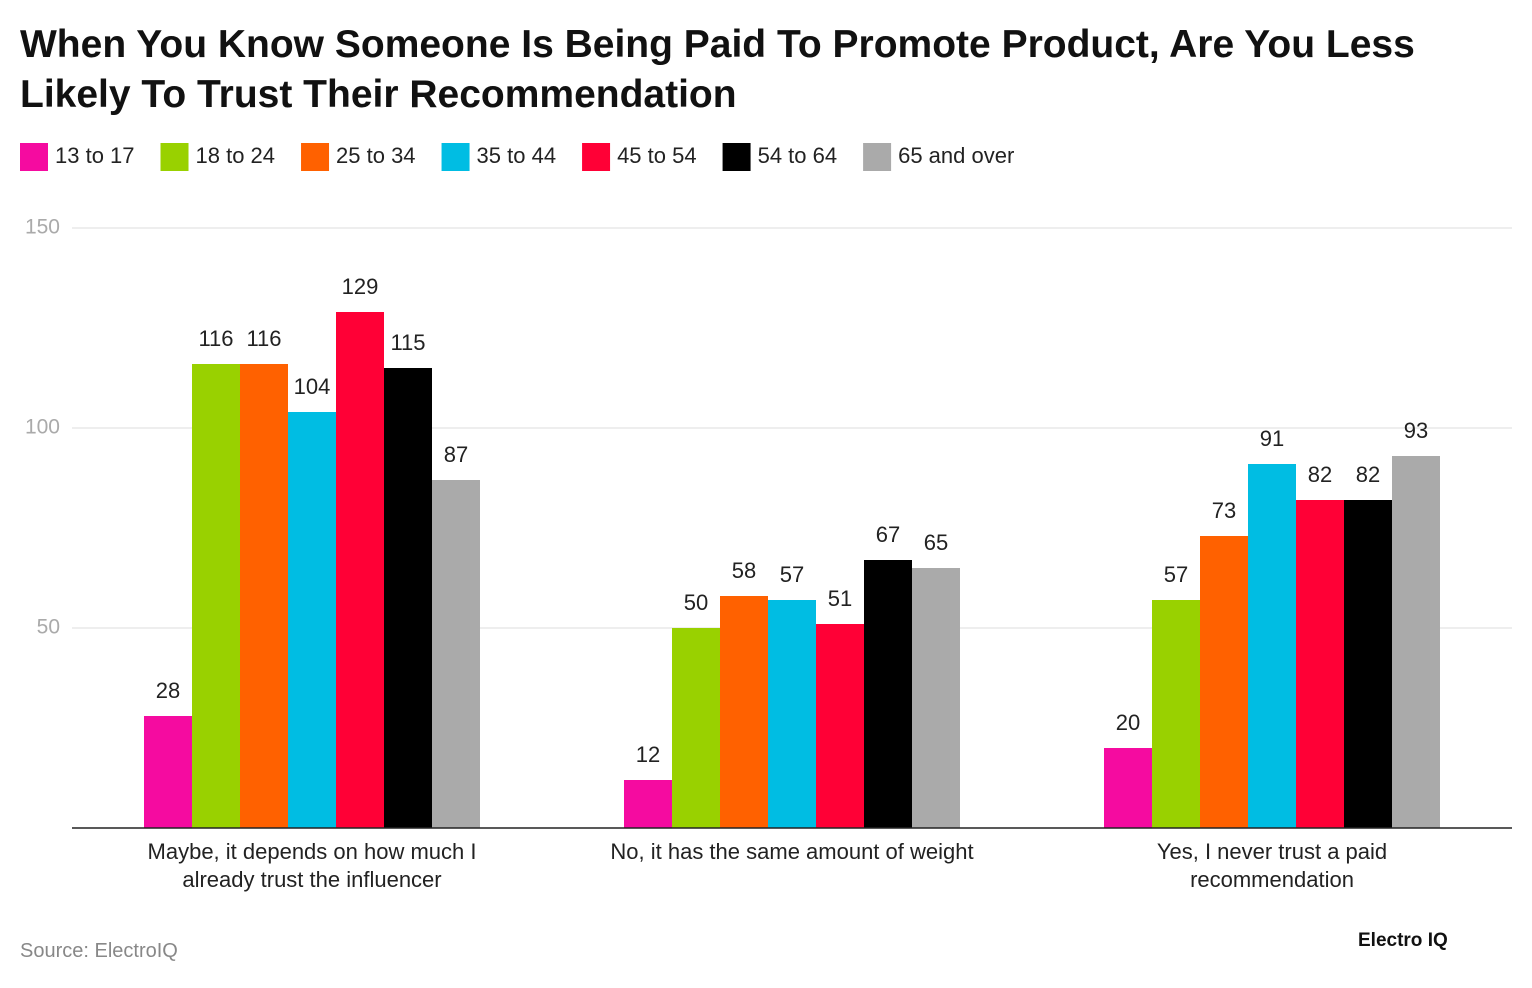 Image resolution: width=1532 pixels, height=988 pixels. Describe the element at coordinates (456, 454) in the screenshot. I see `value-label: 87` at that location.